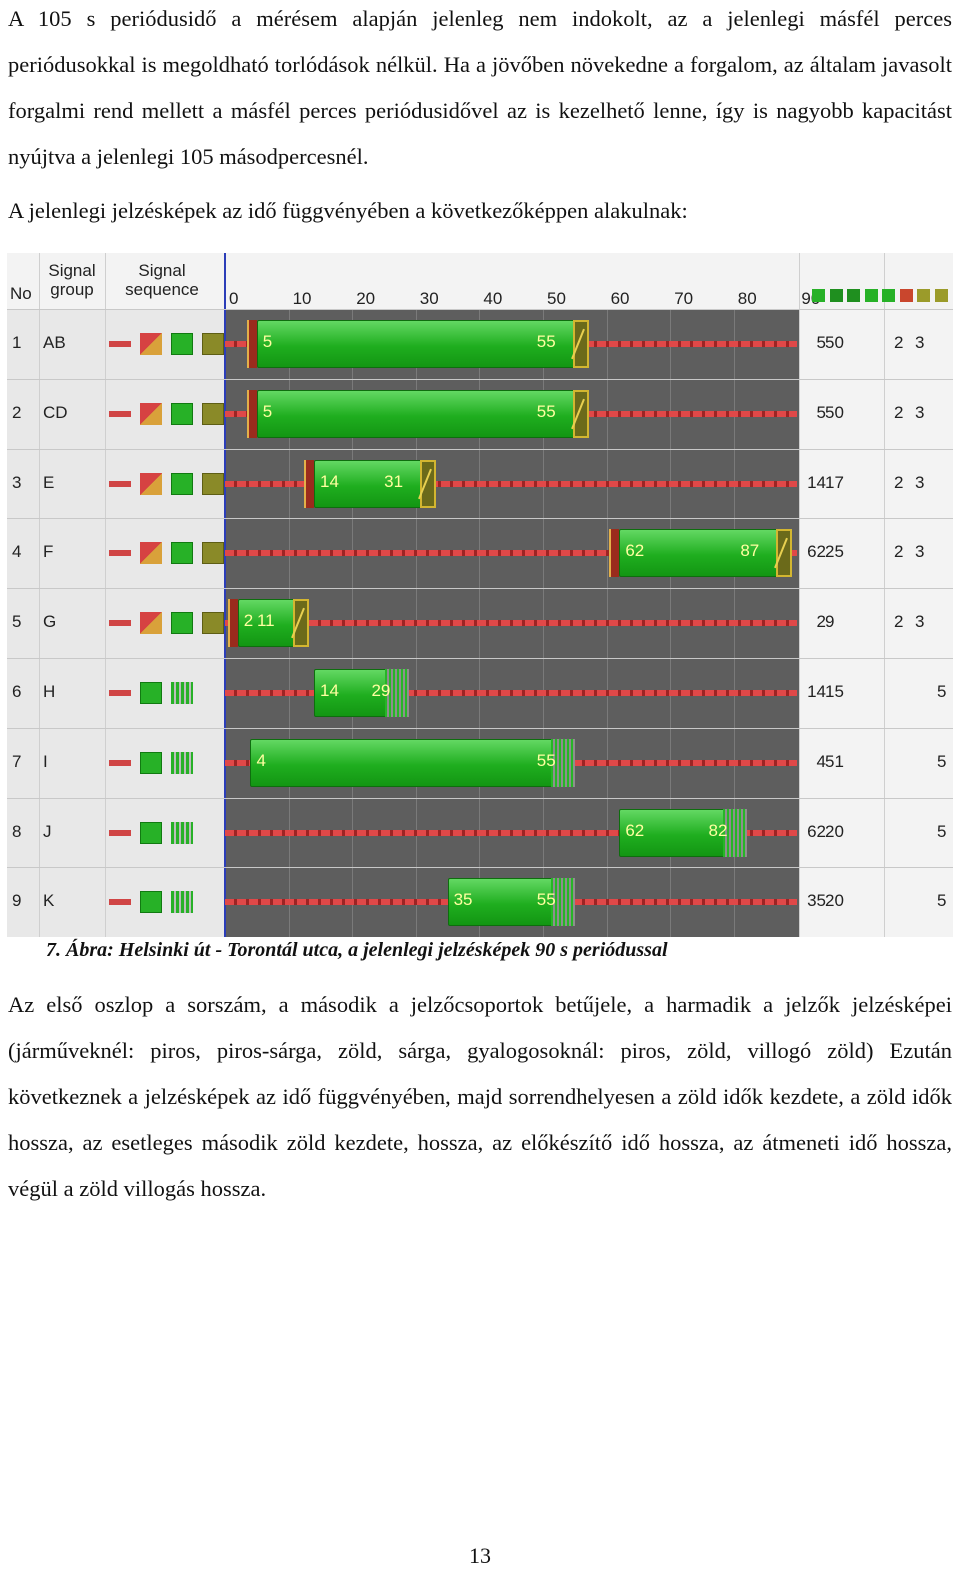  I want to click on green-end-label: 11, so click(265, 621).